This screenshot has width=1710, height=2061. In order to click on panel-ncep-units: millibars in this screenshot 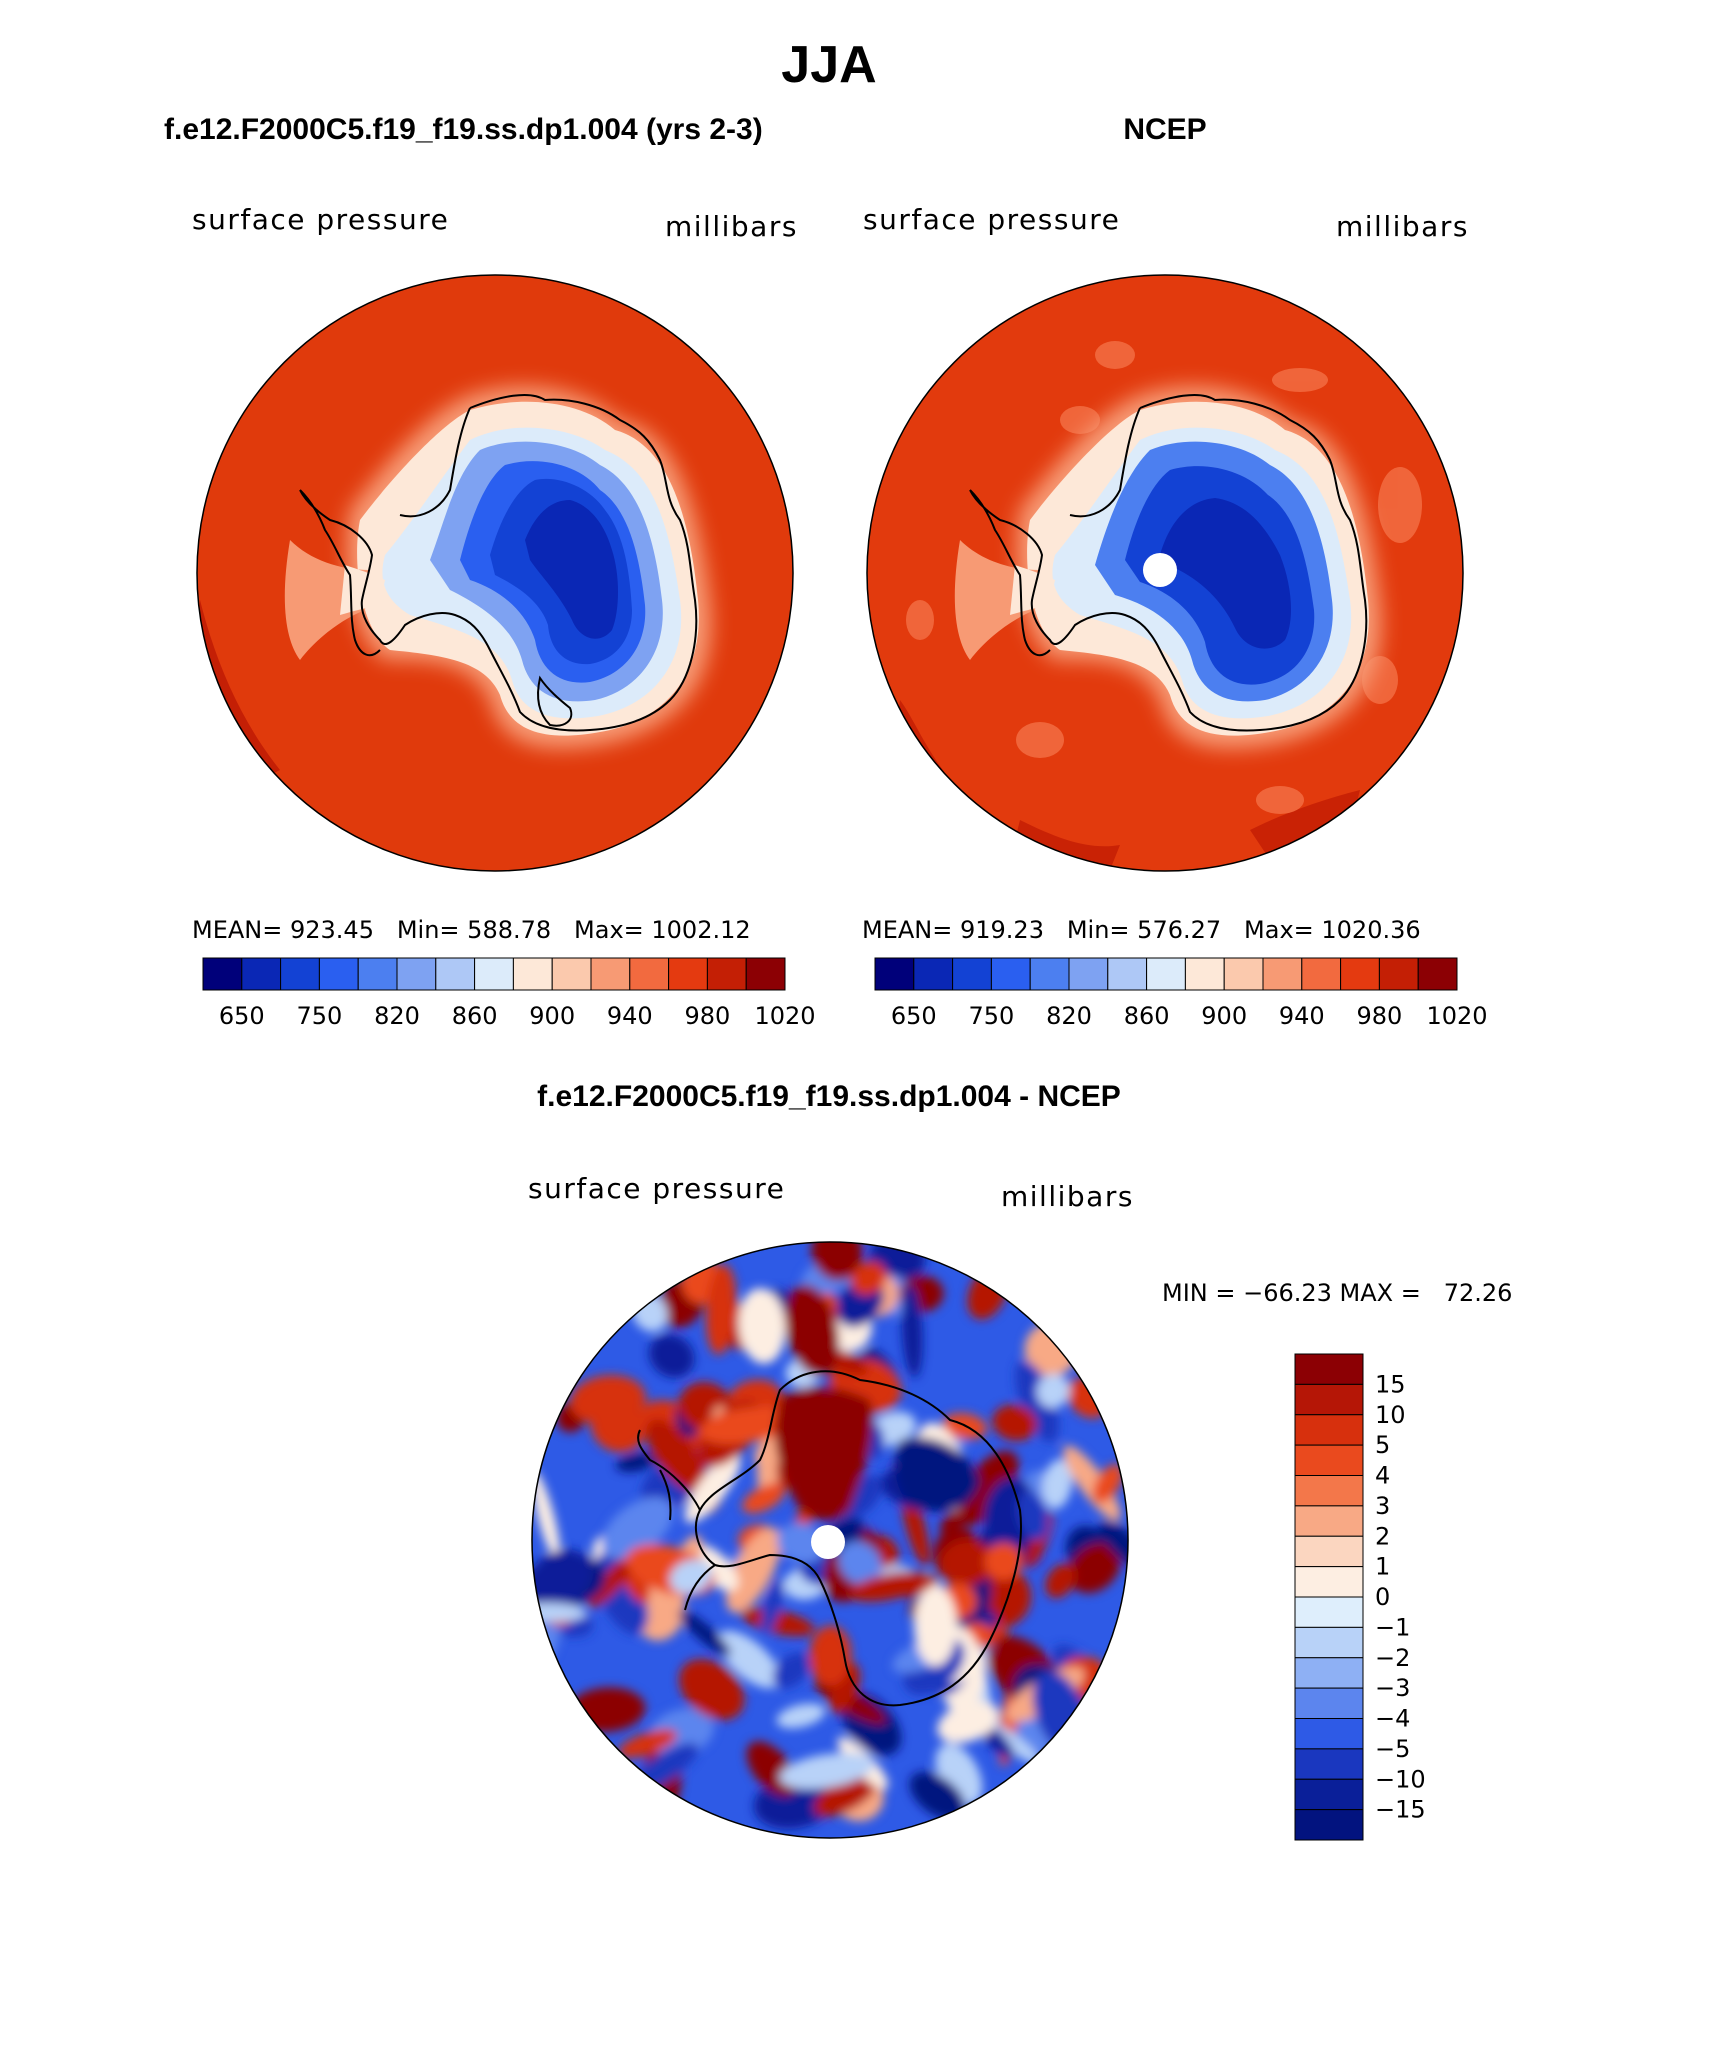, I will do `click(1402, 226)`.